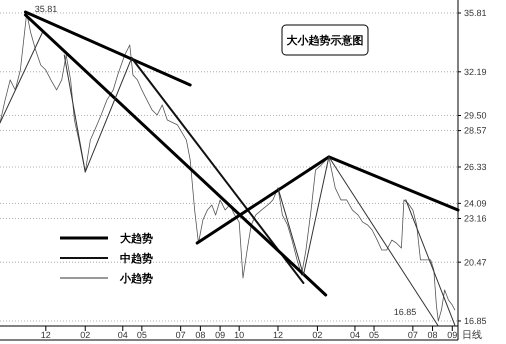 This screenshot has width=506, height=344. Describe the element at coordinates (475, 321) in the screenshot. I see `y-tick-label: 16.85` at that location.